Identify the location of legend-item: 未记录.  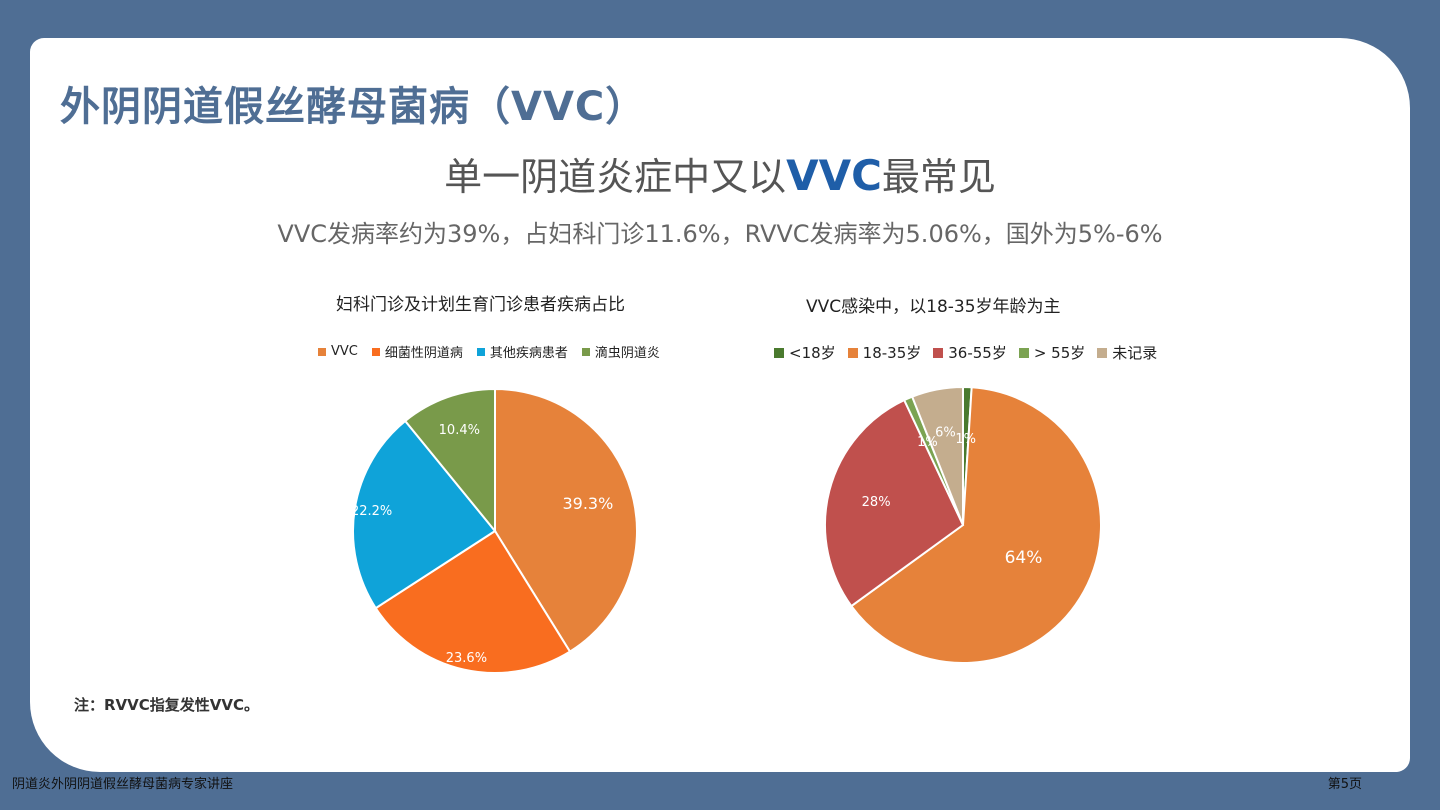
(1127, 352).